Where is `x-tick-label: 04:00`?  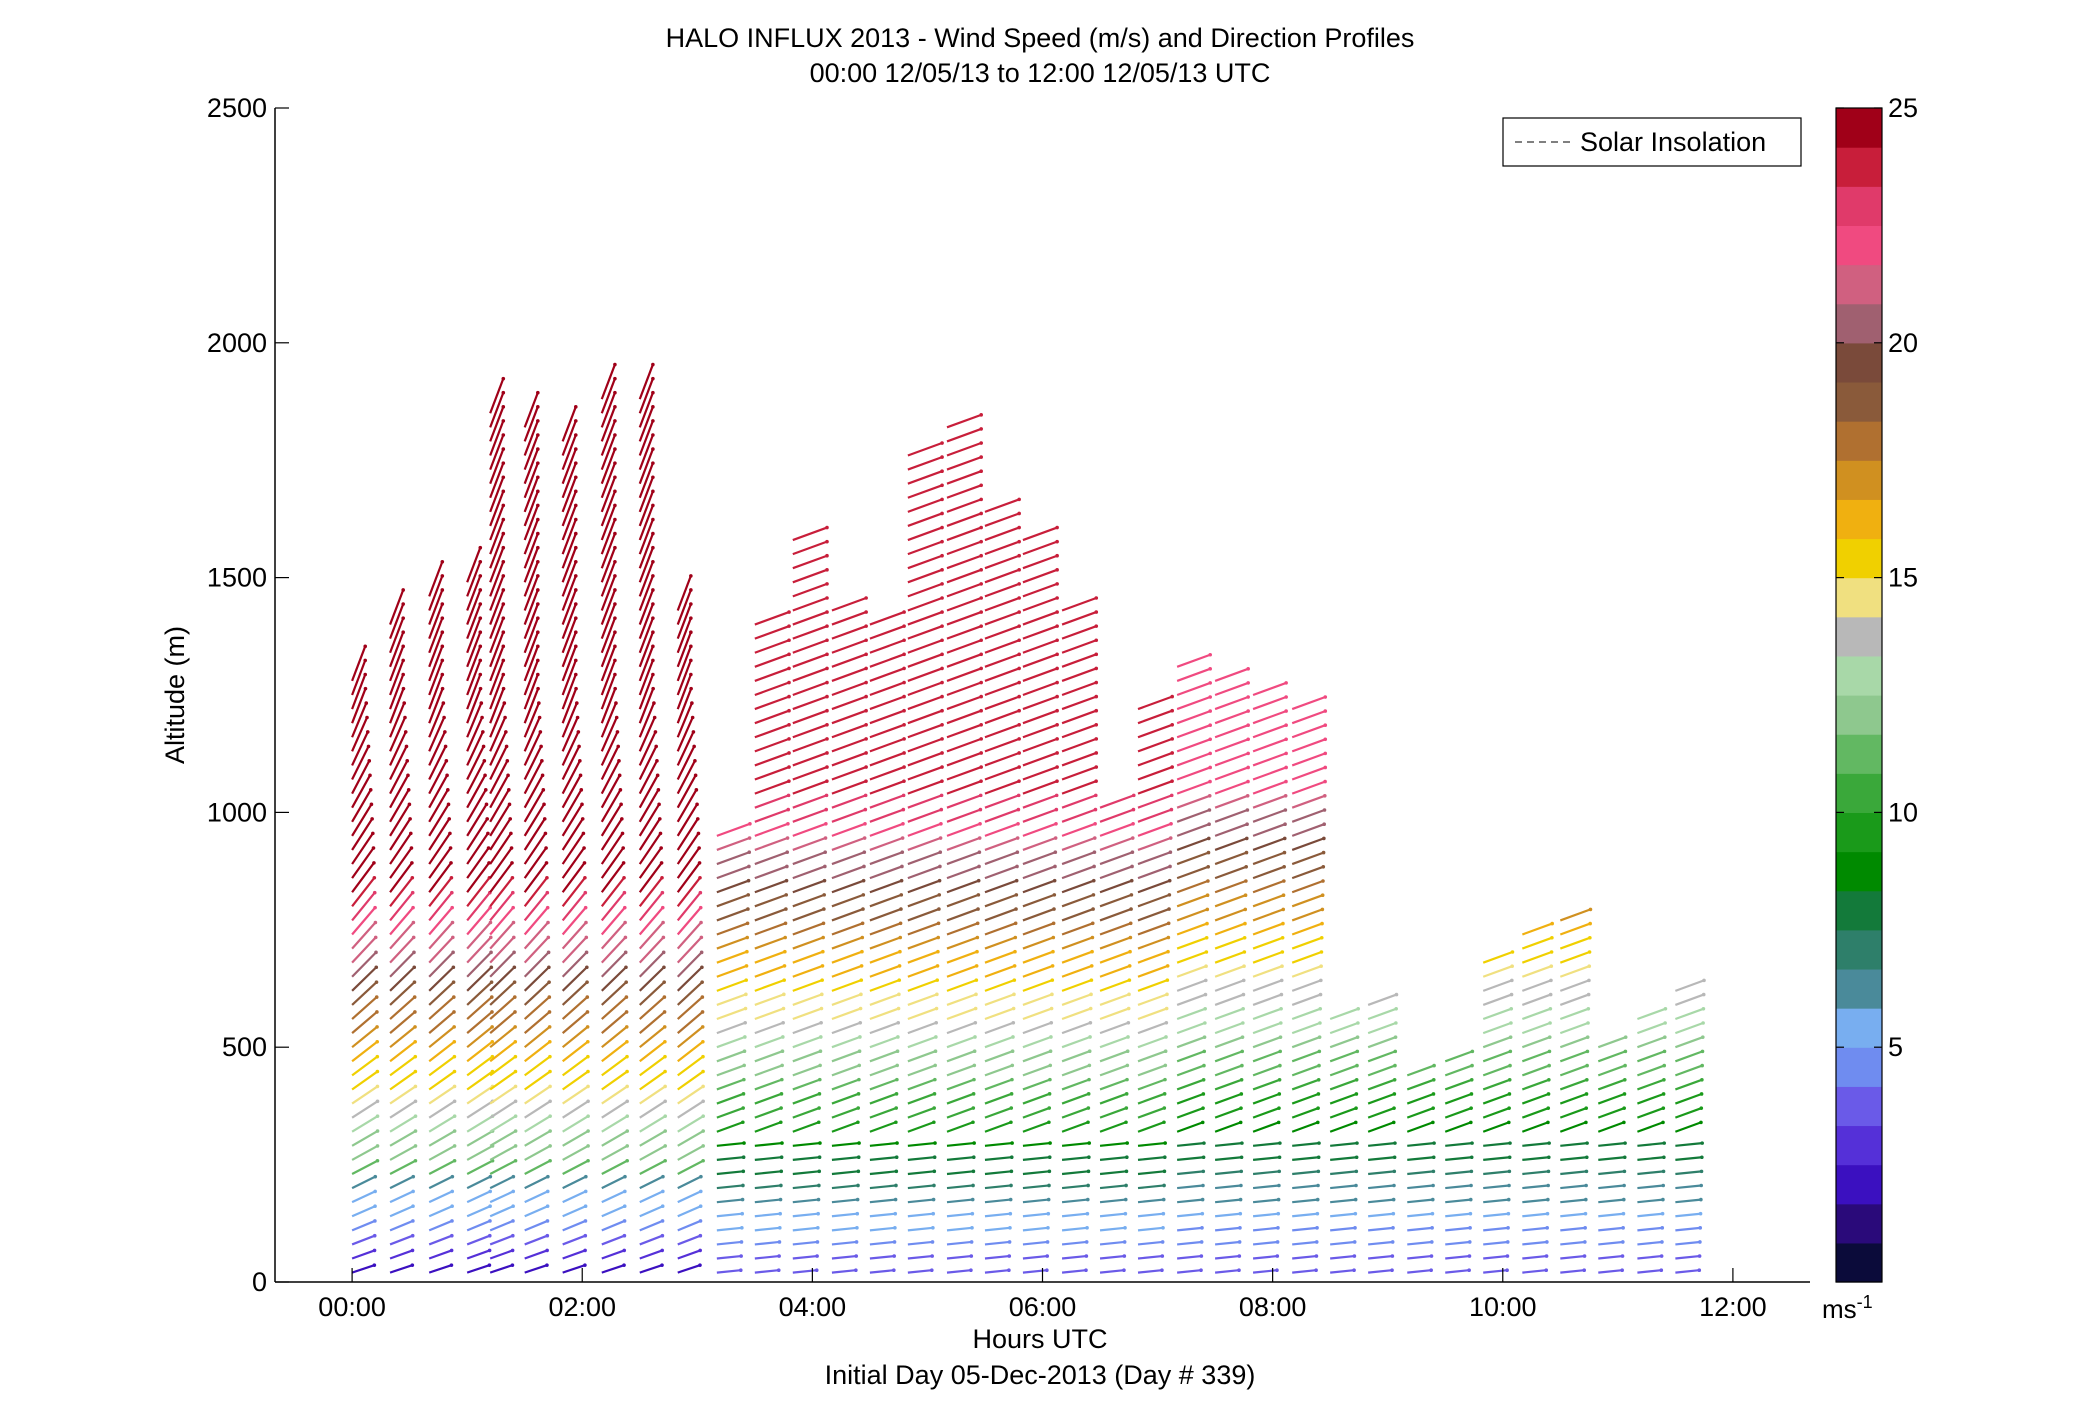
x-tick-label: 04:00 is located at coordinates (813, 1307).